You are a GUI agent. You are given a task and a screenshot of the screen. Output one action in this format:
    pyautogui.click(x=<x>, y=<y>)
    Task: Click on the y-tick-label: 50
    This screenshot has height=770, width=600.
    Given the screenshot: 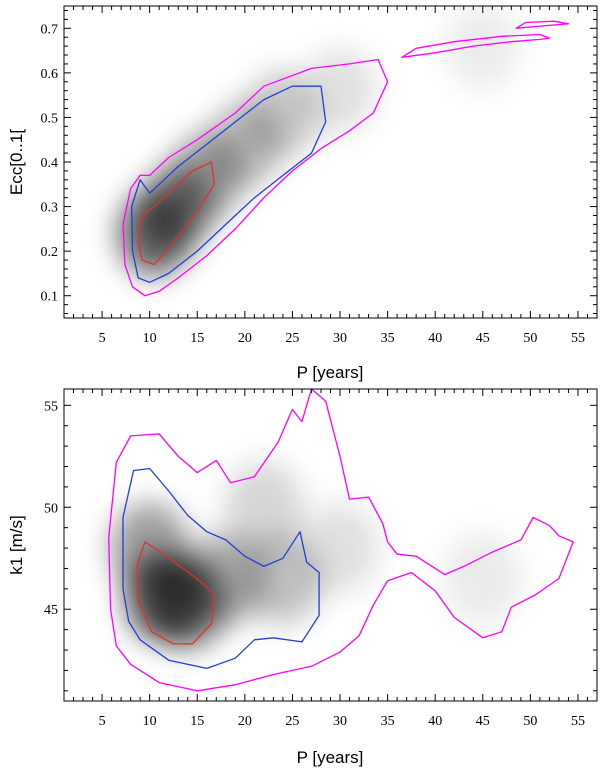 What is the action you would take?
    pyautogui.click(x=51, y=508)
    